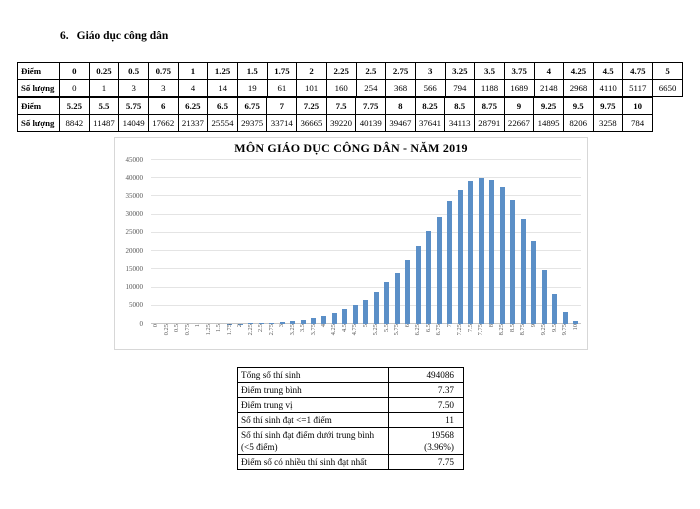 The width and height of the screenshot is (700, 509). Describe the element at coordinates (271, 390) in the screenshot. I see `summary-label-line: Điểm trung bình` at that location.